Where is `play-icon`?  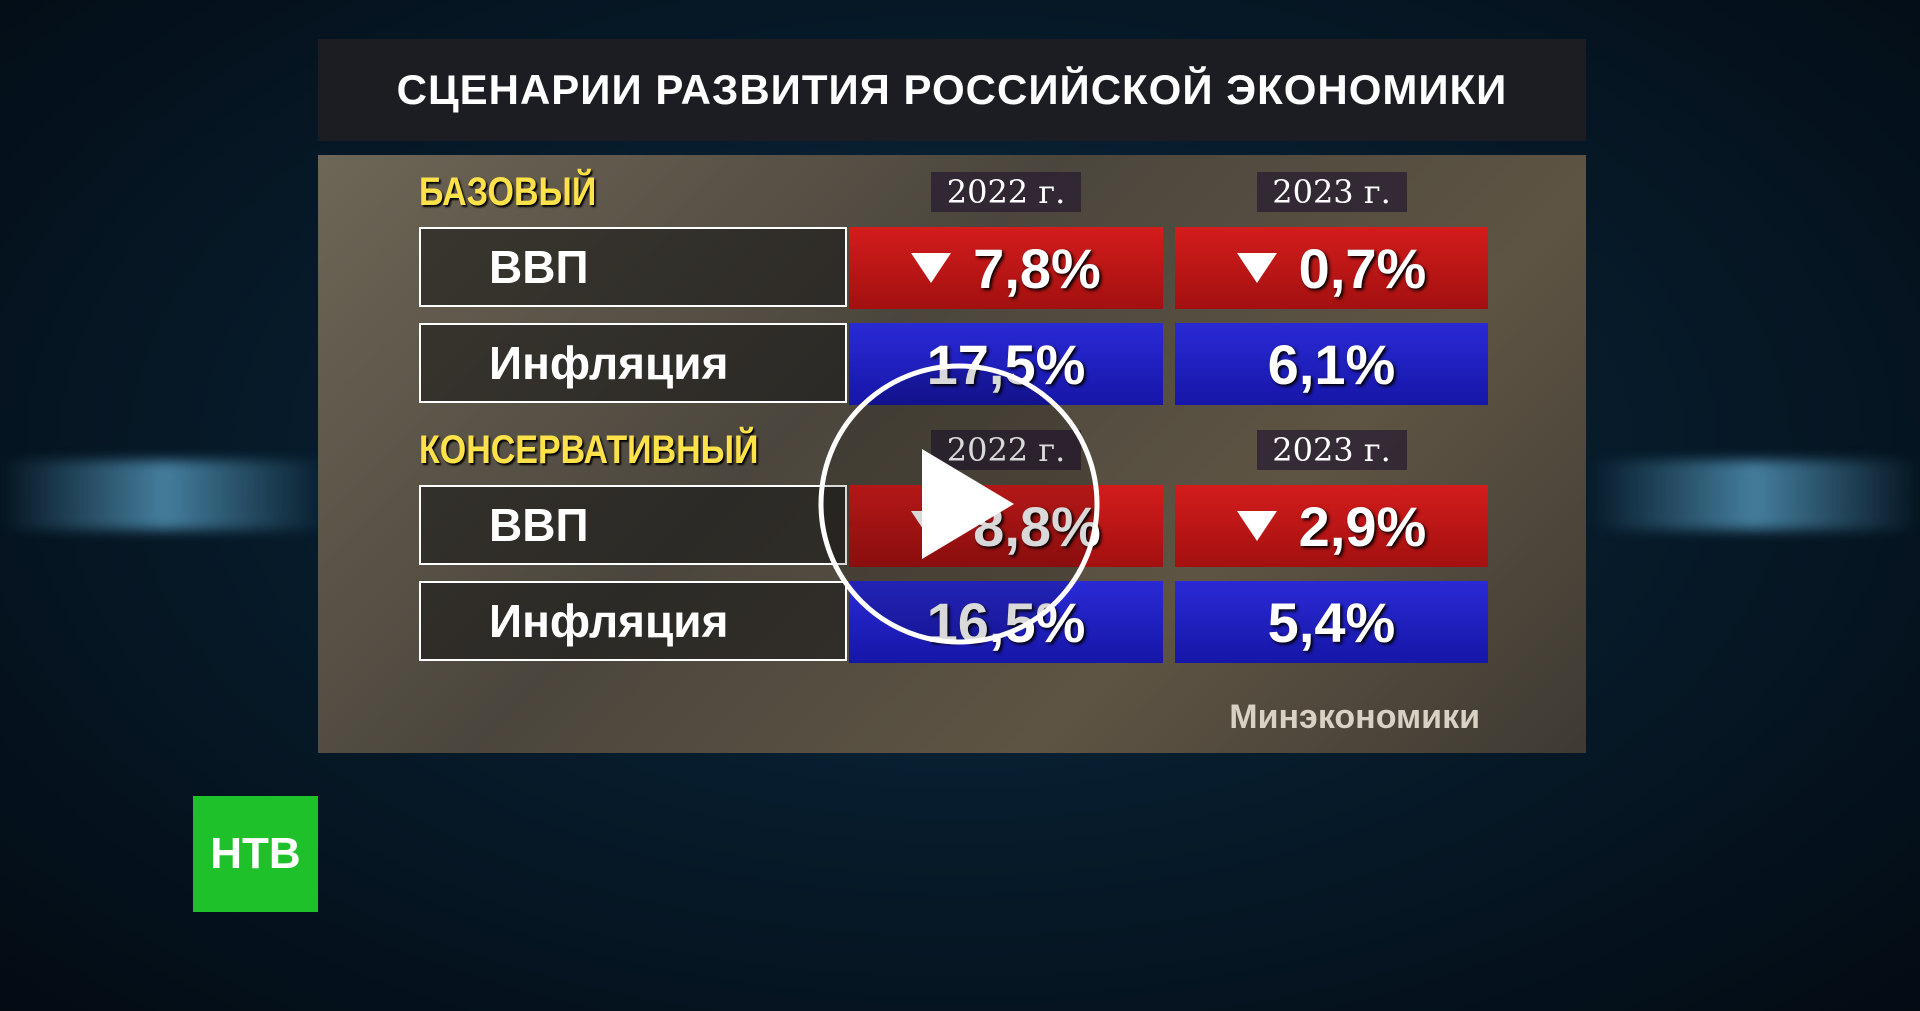
play-icon is located at coordinates (968, 504).